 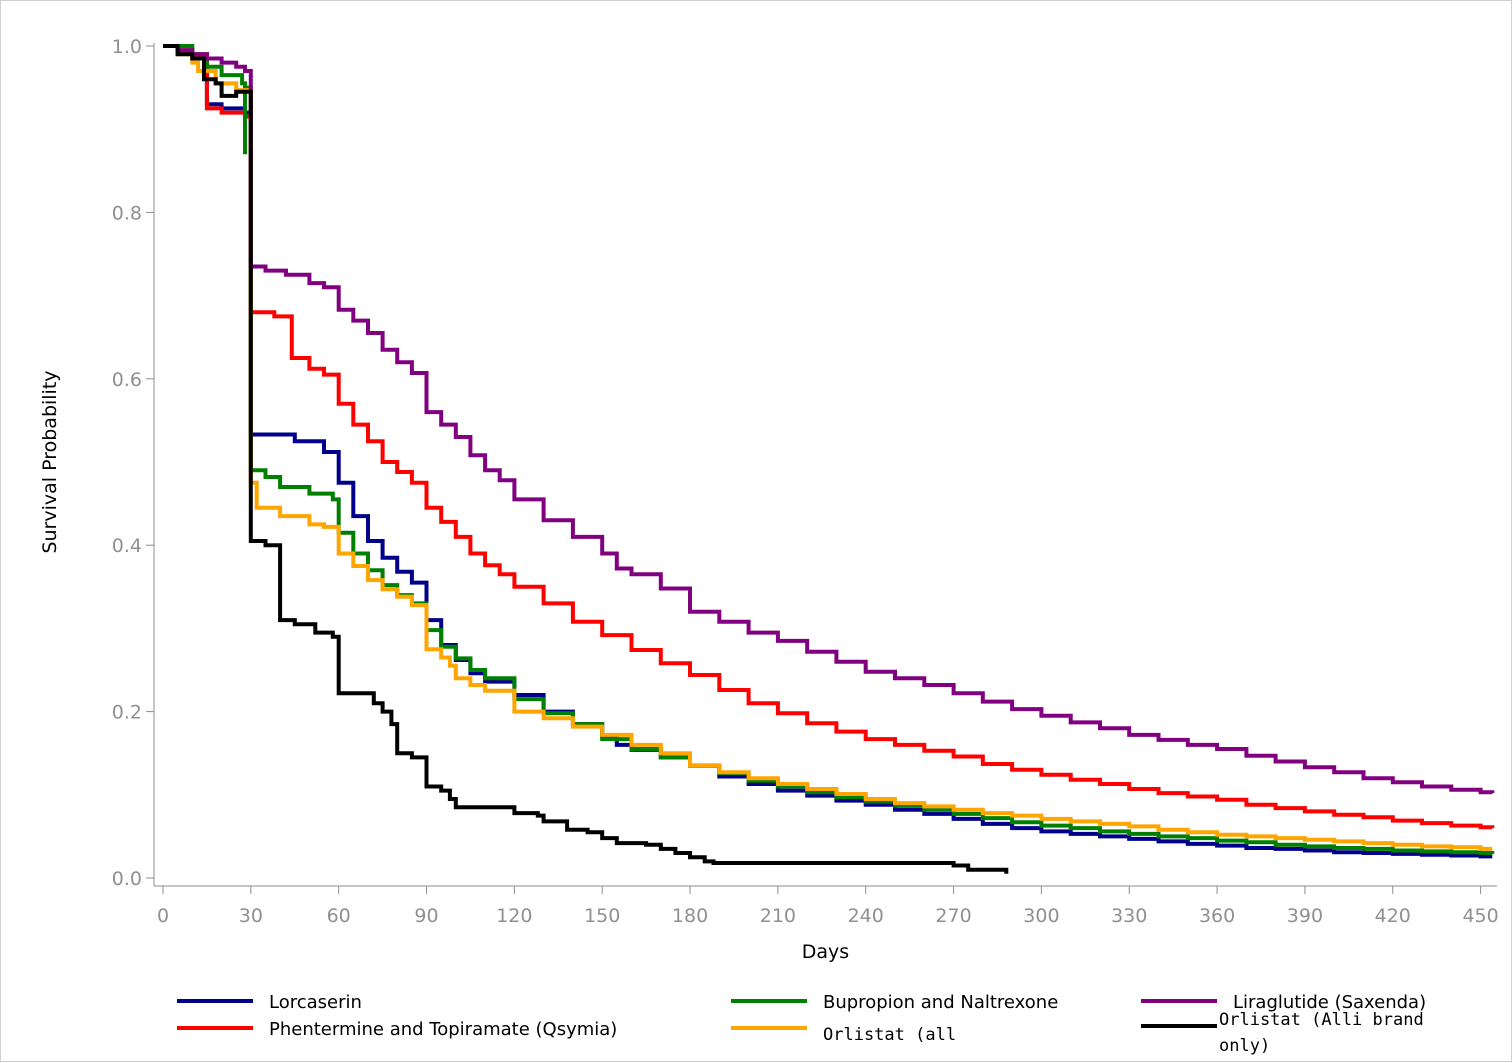 What do you see at coordinates (426, 916) in the screenshot?
I see `x-tick-label: 90` at bounding box center [426, 916].